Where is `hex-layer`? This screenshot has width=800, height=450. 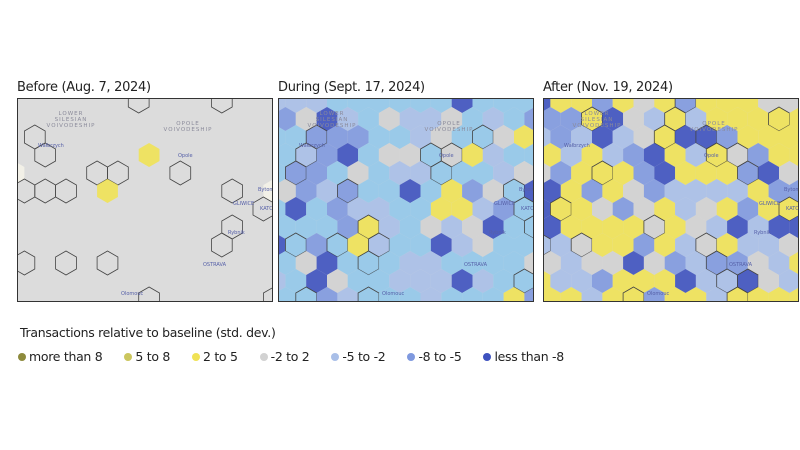
hex-layer is located at coordinates (671, 200).